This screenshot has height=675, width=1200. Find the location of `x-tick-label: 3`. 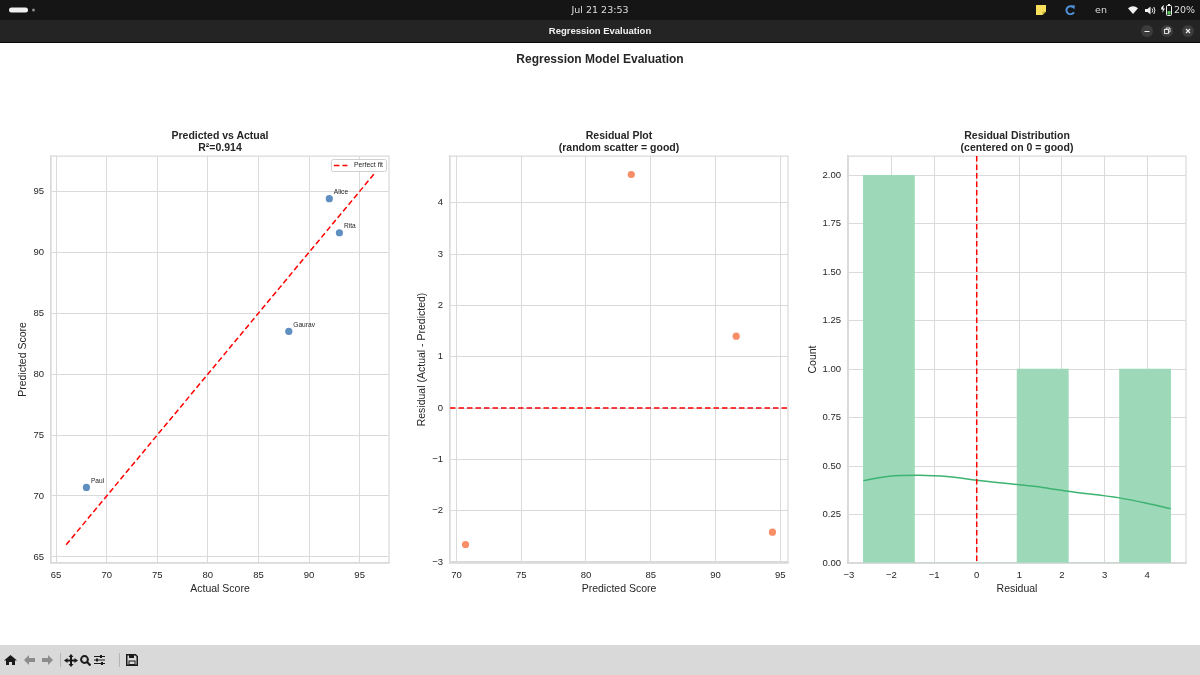

x-tick-label: 3 is located at coordinates (1104, 575).